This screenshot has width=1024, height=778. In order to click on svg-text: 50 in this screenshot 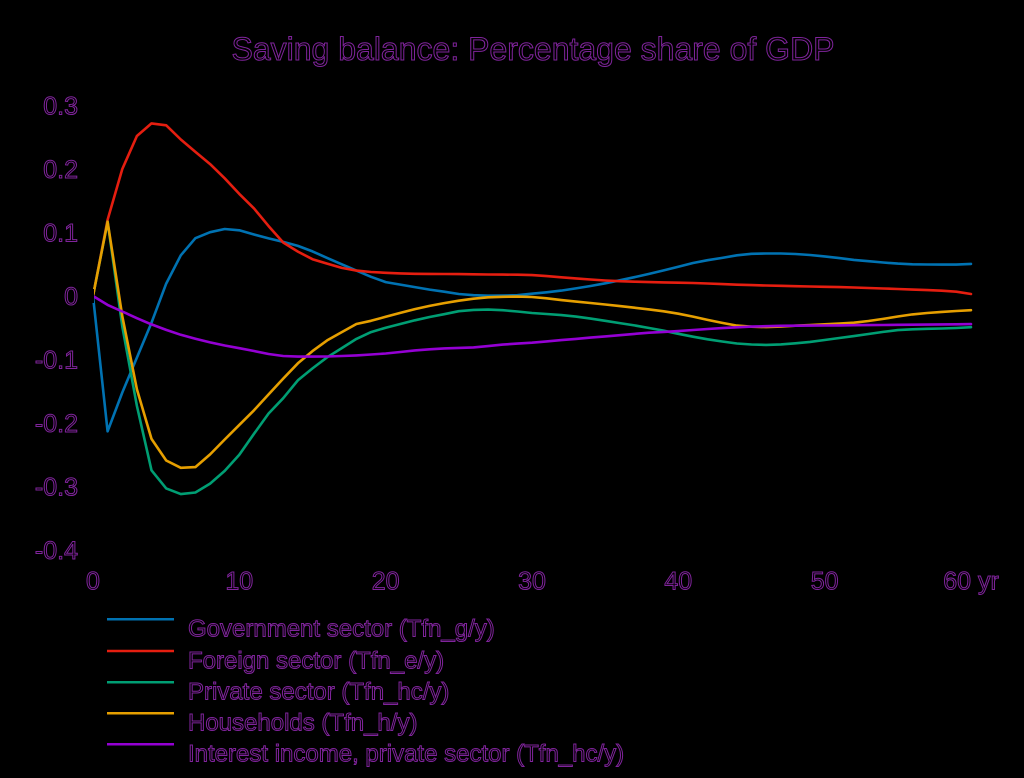, I will do `click(825, 582)`.